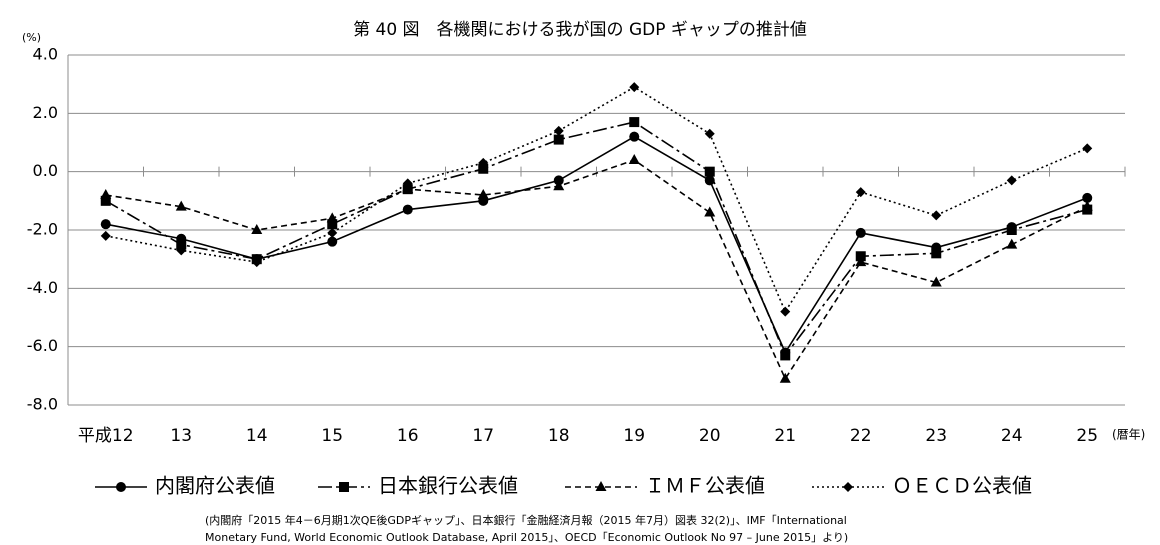 The height and width of the screenshot is (545, 1160). I want to click on y-tick-label: 2.0, so click(45, 112).